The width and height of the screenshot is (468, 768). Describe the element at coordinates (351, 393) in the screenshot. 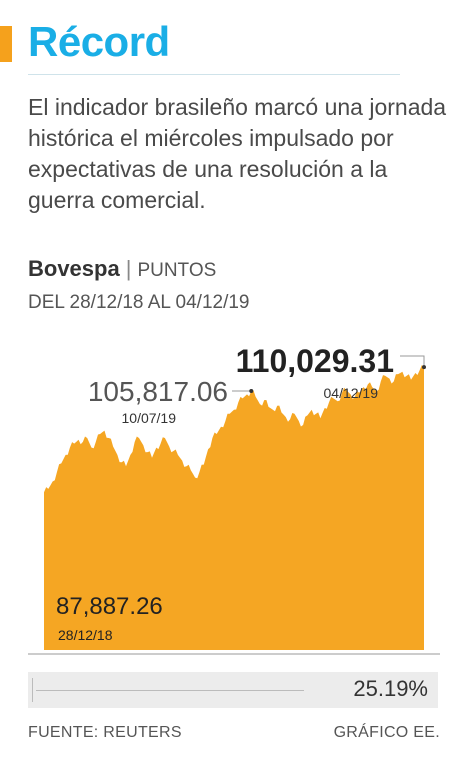

I see `record-date-label: 04/12/19` at that location.